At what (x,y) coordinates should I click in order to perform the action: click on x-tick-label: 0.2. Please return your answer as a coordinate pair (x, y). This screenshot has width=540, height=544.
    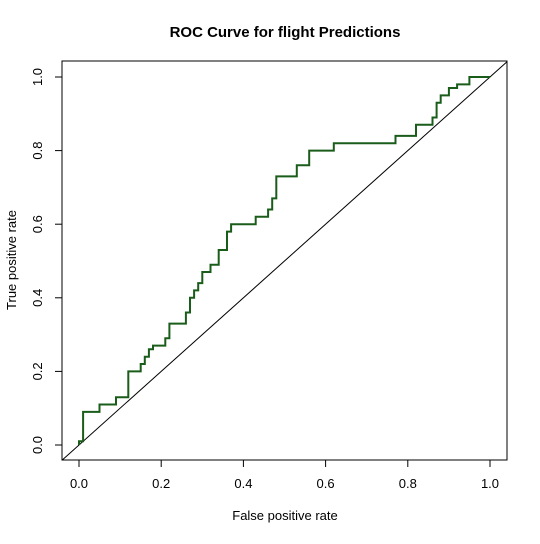
    Looking at the image, I should click on (161, 483).